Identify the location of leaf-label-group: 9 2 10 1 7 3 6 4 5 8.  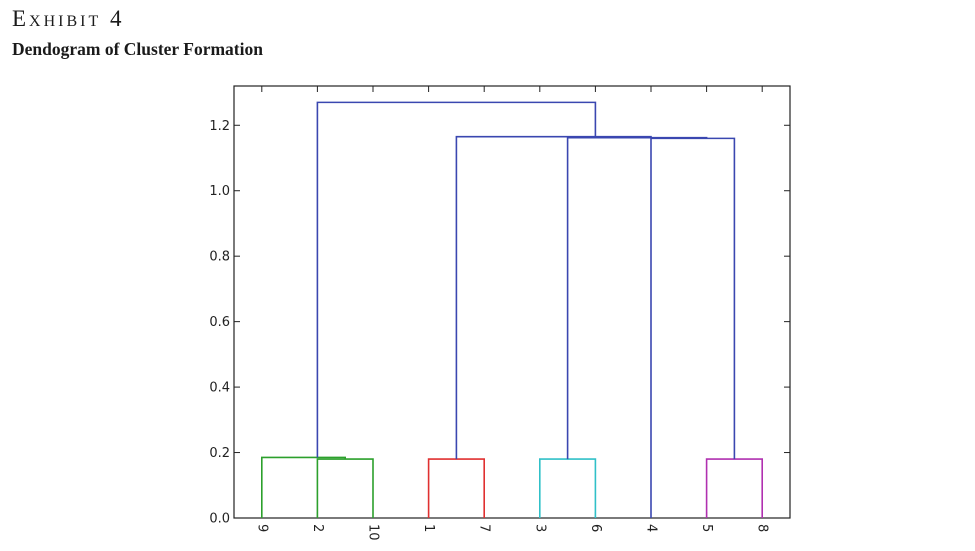
(511, 532).